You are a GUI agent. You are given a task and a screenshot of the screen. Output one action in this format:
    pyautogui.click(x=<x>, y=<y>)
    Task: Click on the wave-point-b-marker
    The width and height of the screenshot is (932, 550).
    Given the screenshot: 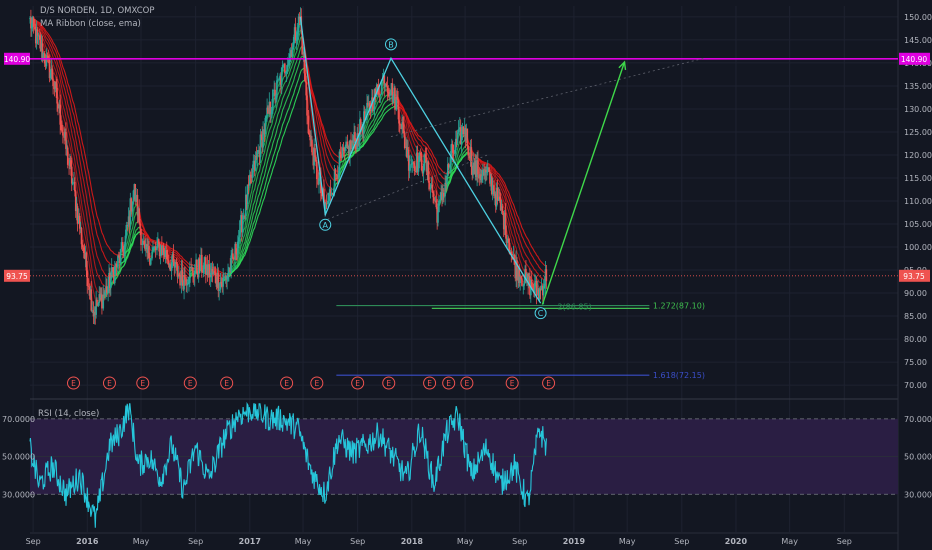 What is the action you would take?
    pyautogui.click(x=390, y=44)
    